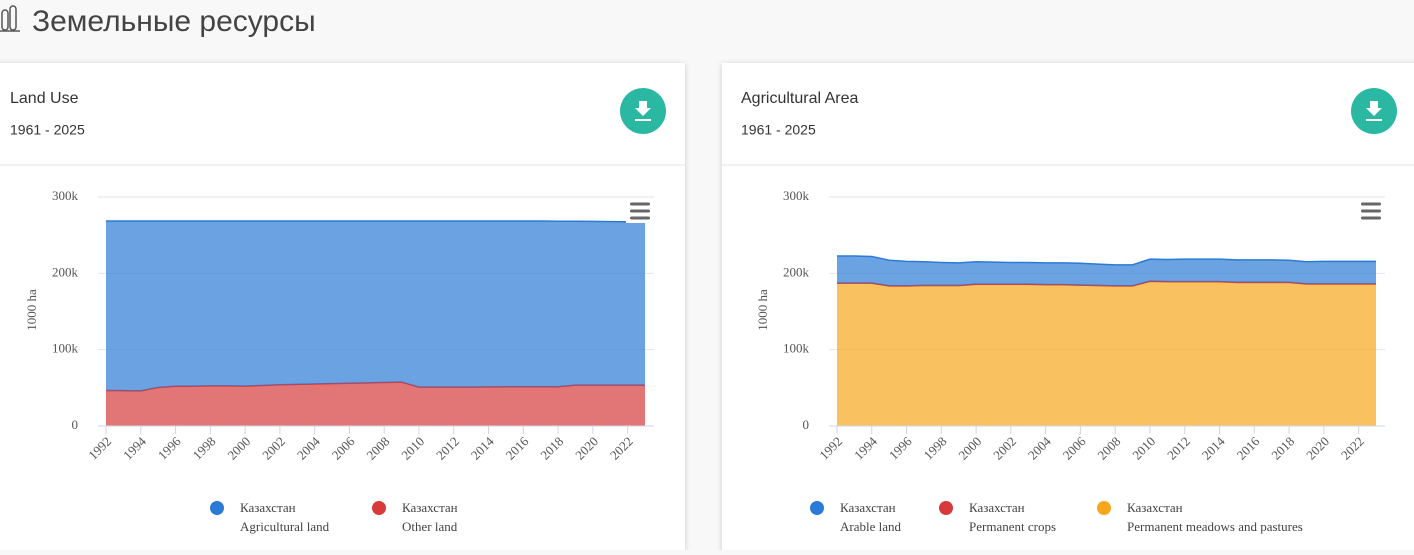 The image size is (1414, 555). What do you see at coordinates (270, 517) in the screenshot?
I see `legend-item: Казахстан Agricultural land` at bounding box center [270, 517].